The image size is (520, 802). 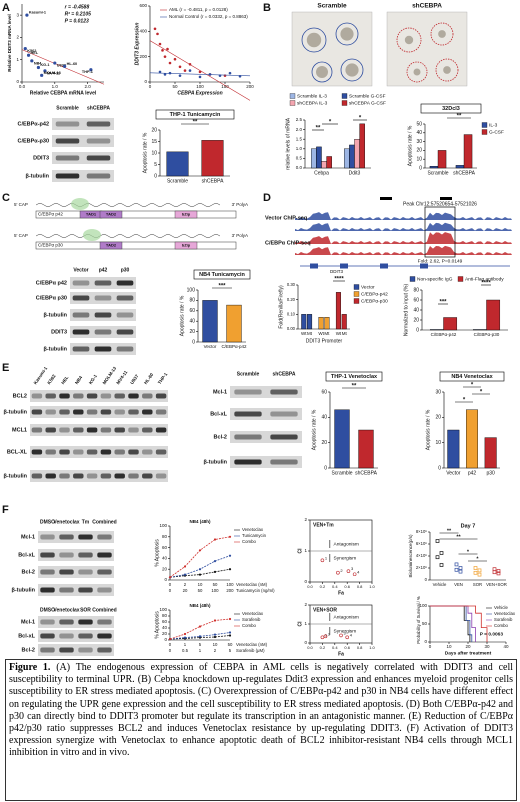 I want to click on y-tick-label: 80, so click(x=165, y=536).